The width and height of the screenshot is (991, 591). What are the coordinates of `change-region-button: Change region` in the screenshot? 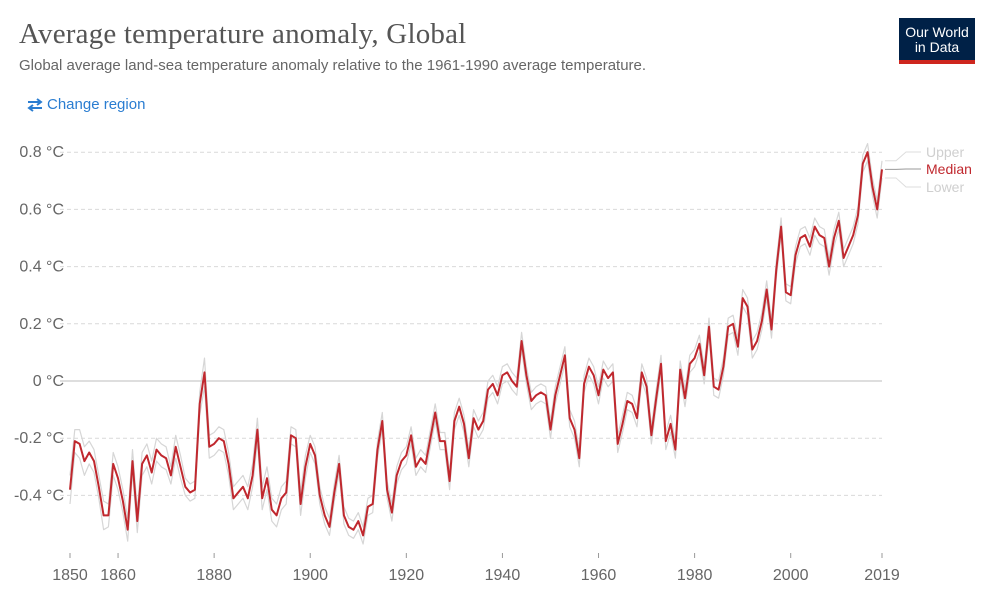 It's located at (85, 104).